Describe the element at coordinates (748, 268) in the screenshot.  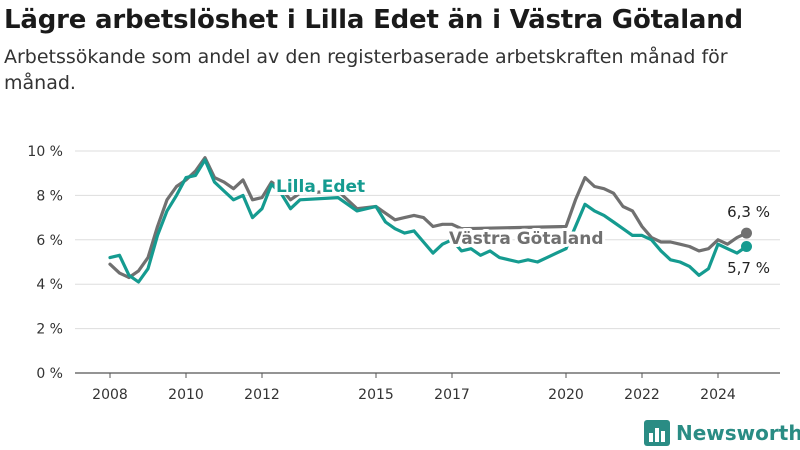
I see `end-label-lilla-edet: 5,7 %` at that location.